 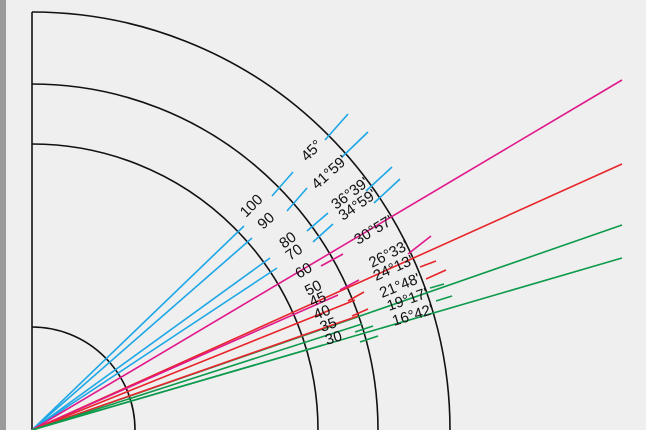 What do you see at coordinates (322, 313) in the screenshot?
I see `inner-label-40: 40` at bounding box center [322, 313].